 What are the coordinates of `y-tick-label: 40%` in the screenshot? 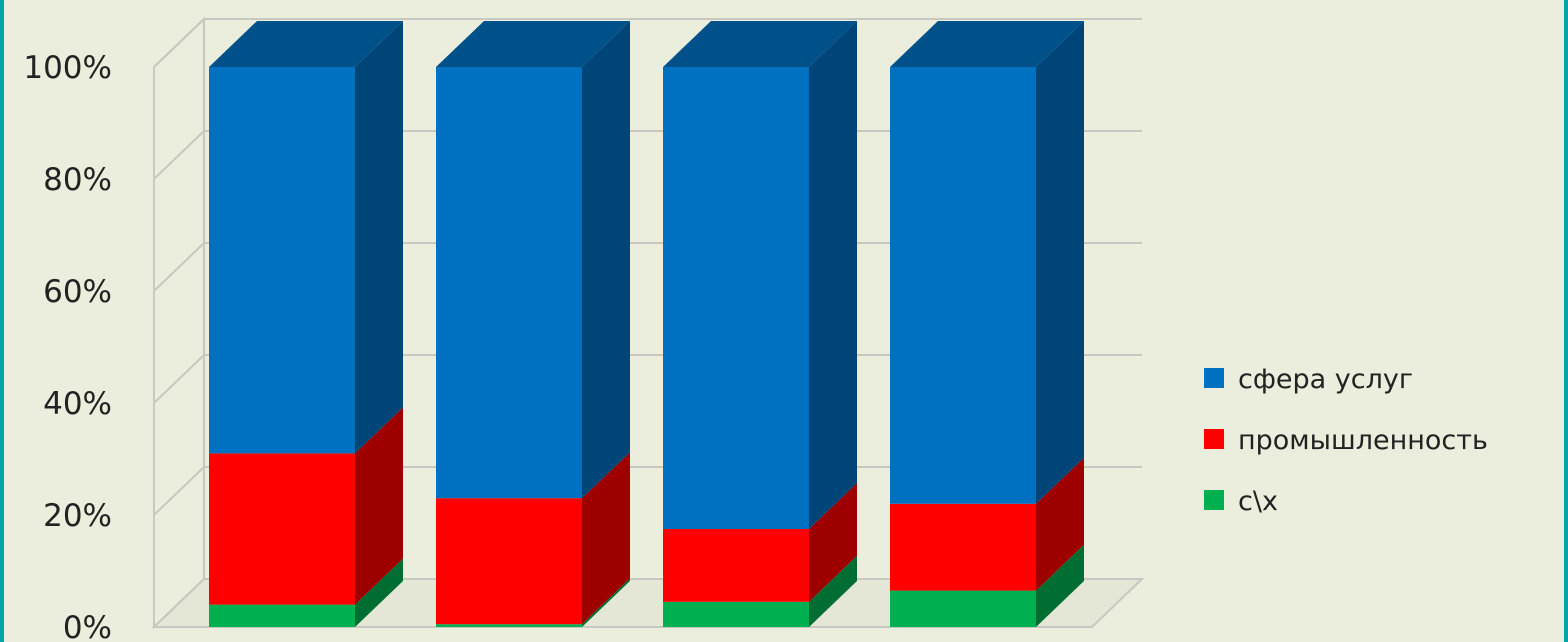 It's located at (77, 404).